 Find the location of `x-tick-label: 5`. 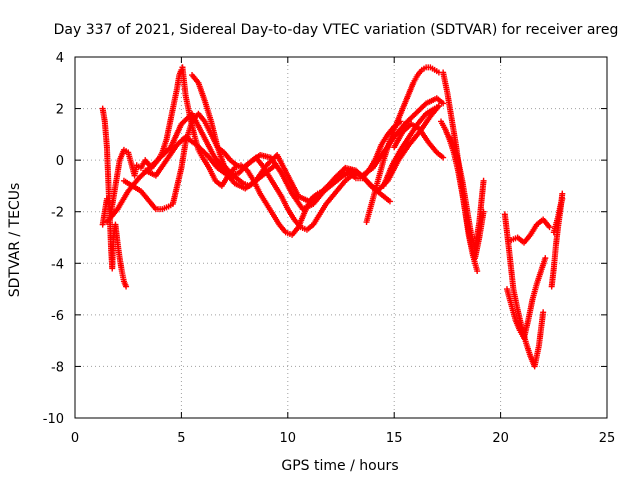

x-tick-label: 5 is located at coordinates (181, 438).